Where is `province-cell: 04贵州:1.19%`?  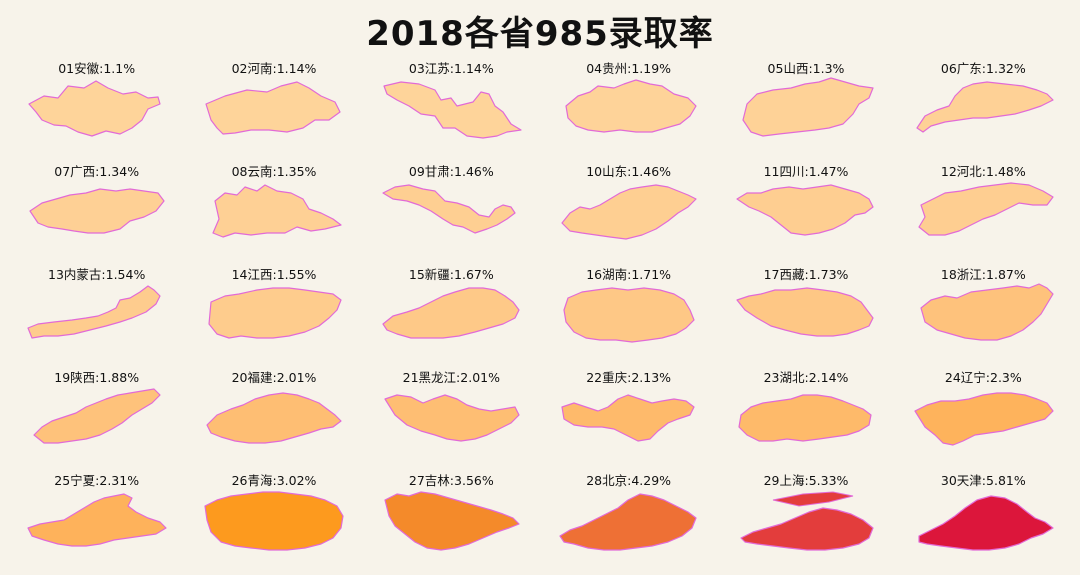
province-cell: 04贵州:1.19% is located at coordinates (628, 105).